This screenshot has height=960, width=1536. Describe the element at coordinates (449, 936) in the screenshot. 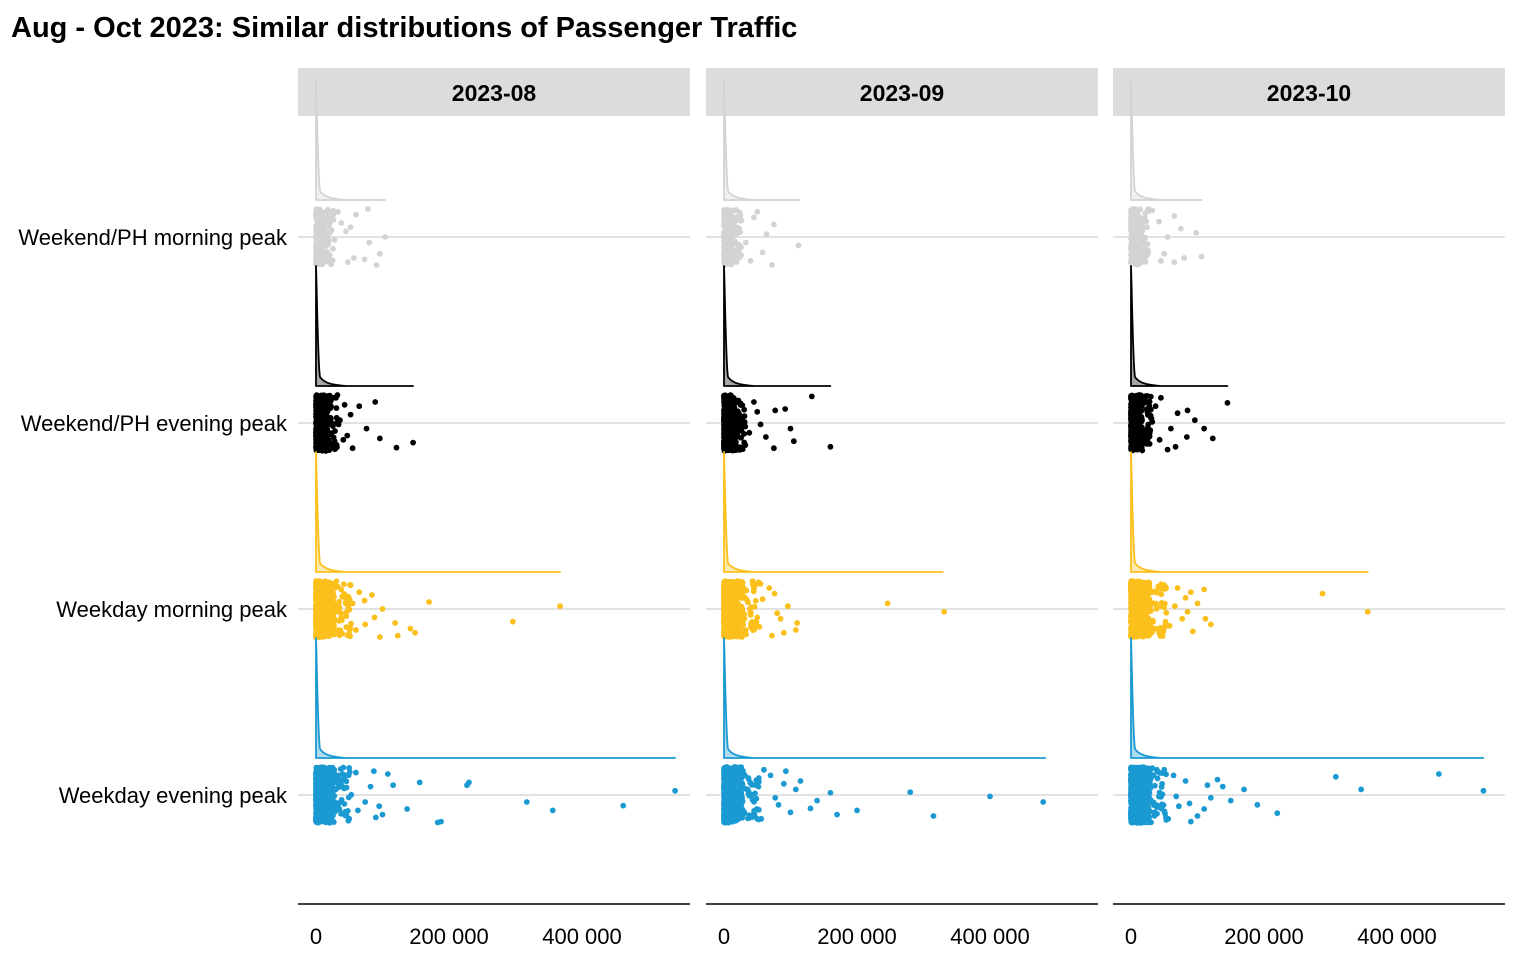

I see `x-tick-label: 200 000` at that location.